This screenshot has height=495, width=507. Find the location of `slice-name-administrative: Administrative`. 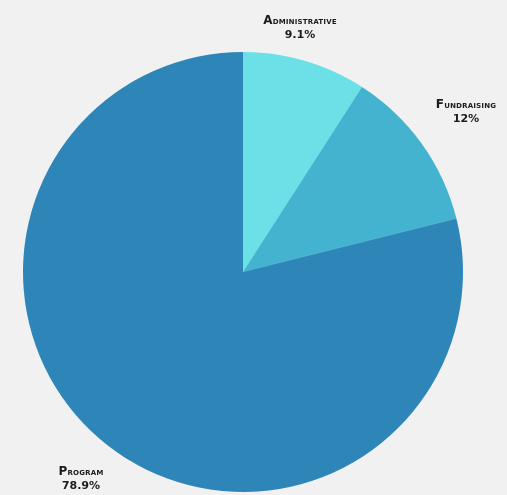

slice-name-administrative: Administrative is located at coordinates (300, 20).